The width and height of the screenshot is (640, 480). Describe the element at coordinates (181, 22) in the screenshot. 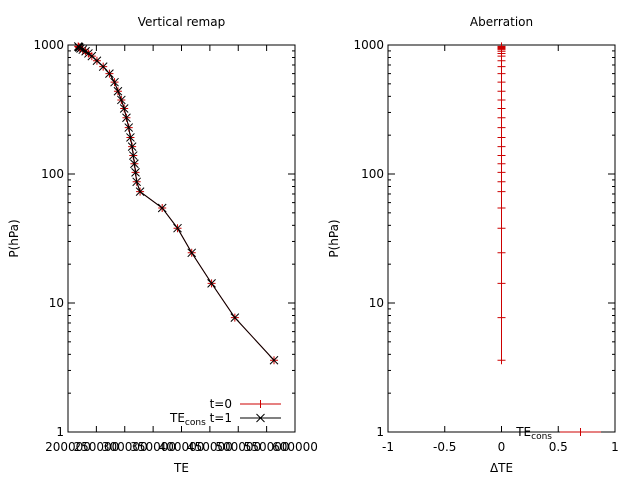

I see `chart-title: Vertical remap` at that location.